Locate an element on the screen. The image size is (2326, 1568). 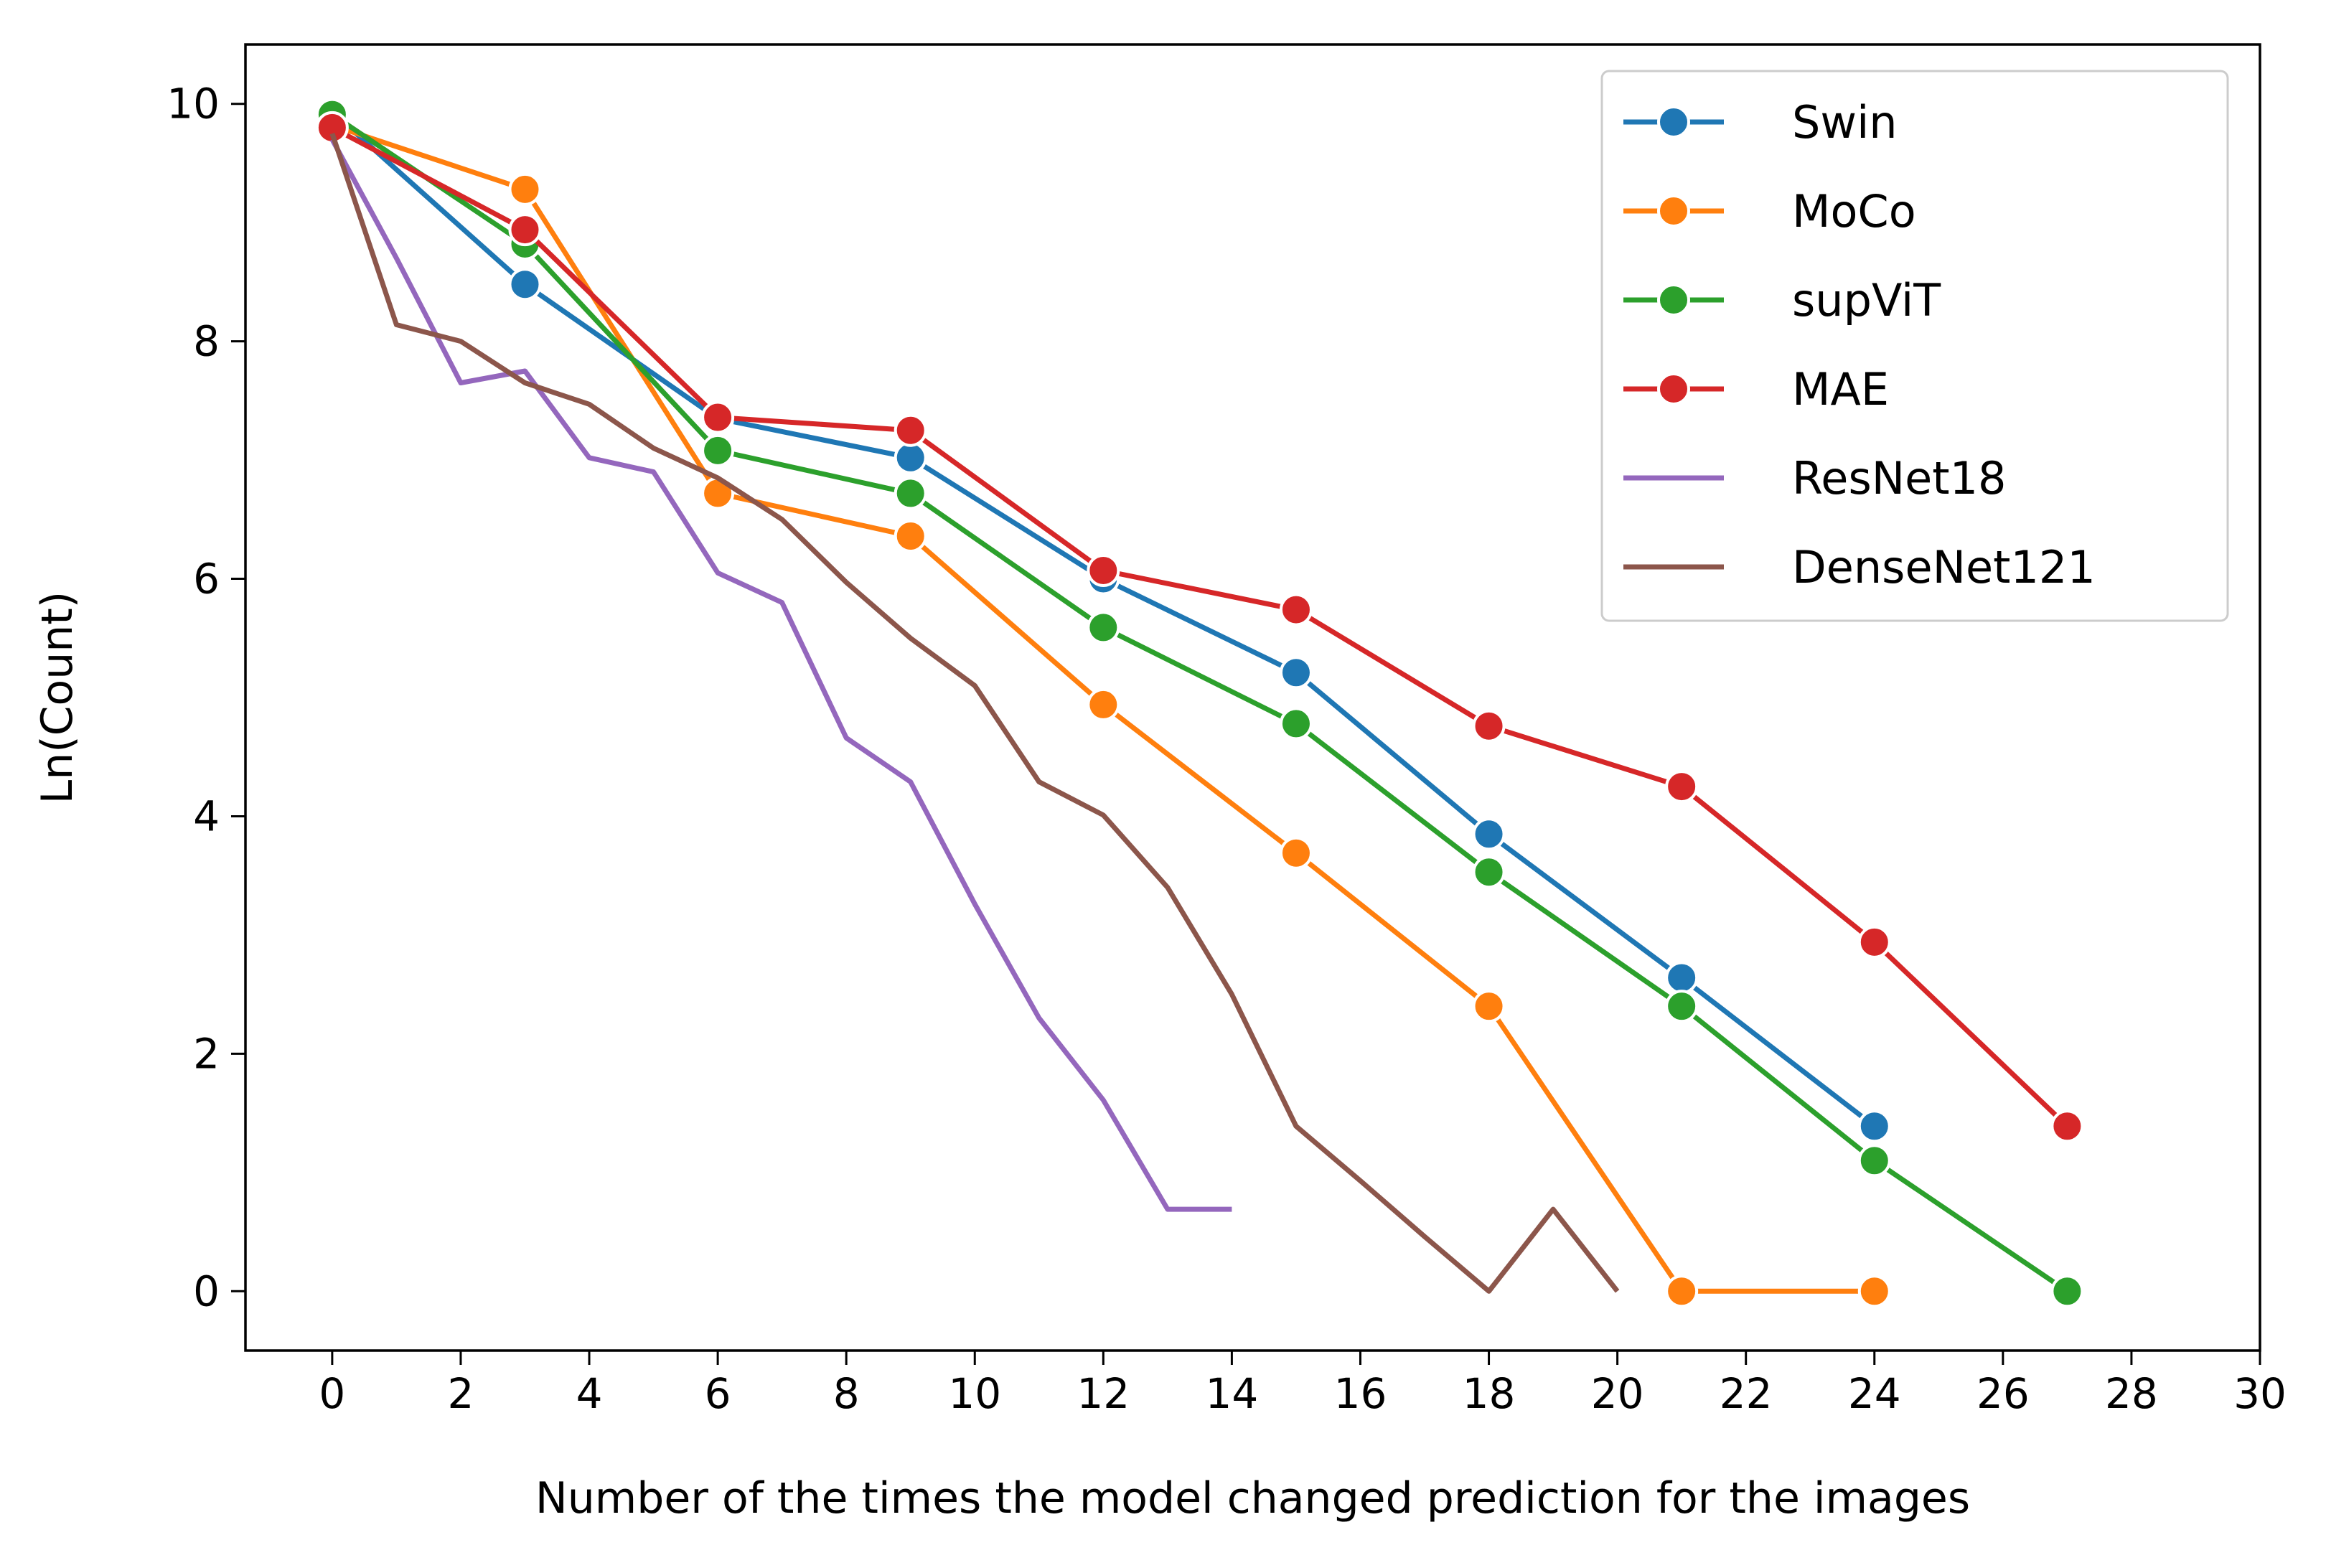
legend-item-supvit: supViT is located at coordinates (1782, 300).